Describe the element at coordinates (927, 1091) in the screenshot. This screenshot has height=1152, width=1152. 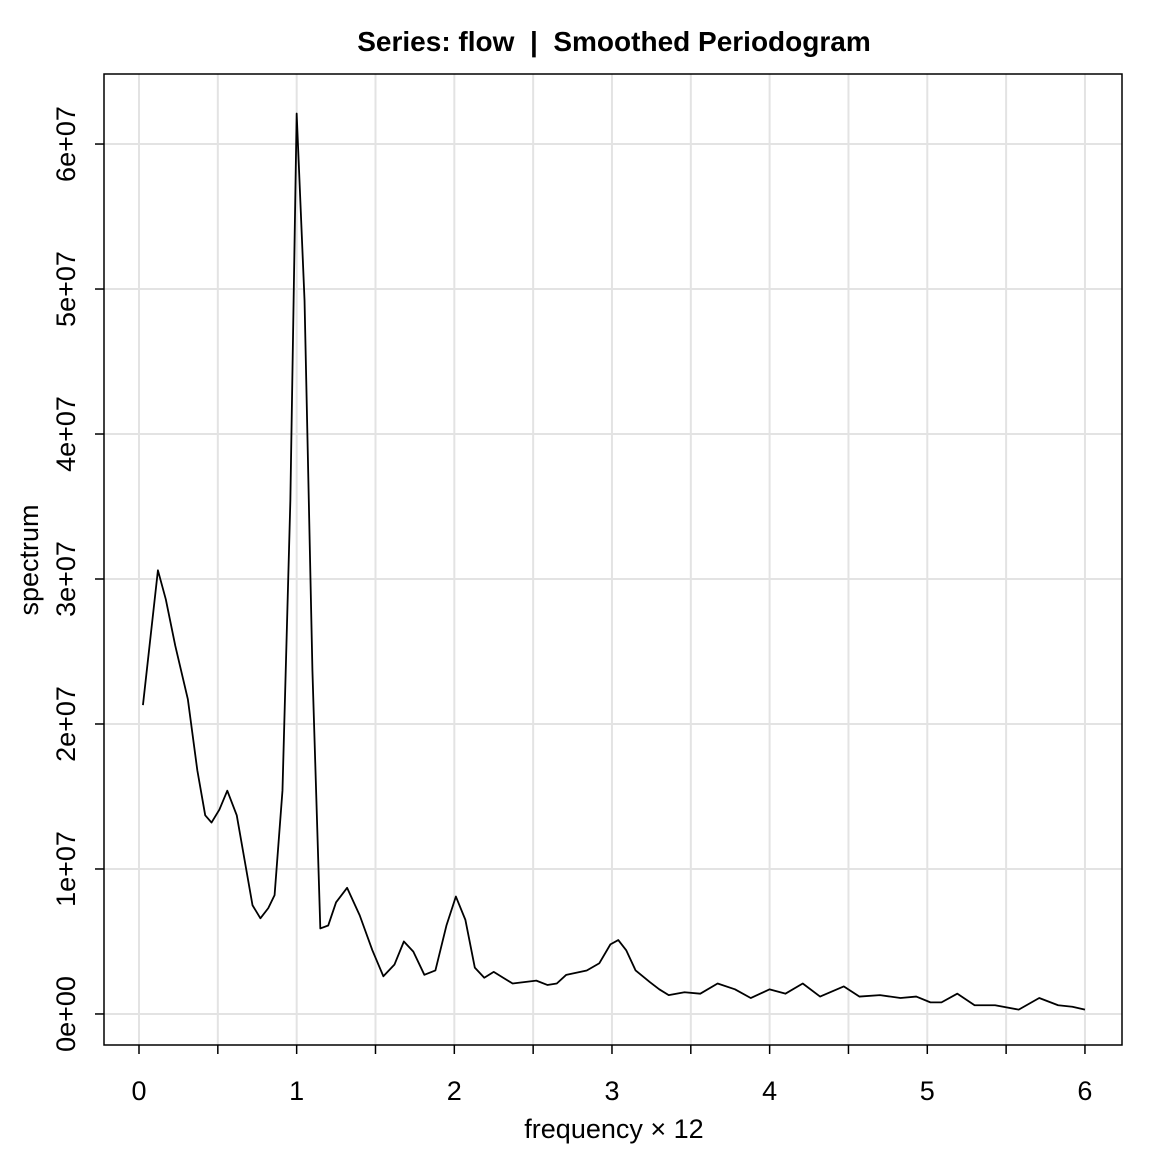
I see `x-tick-label: 5` at that location.